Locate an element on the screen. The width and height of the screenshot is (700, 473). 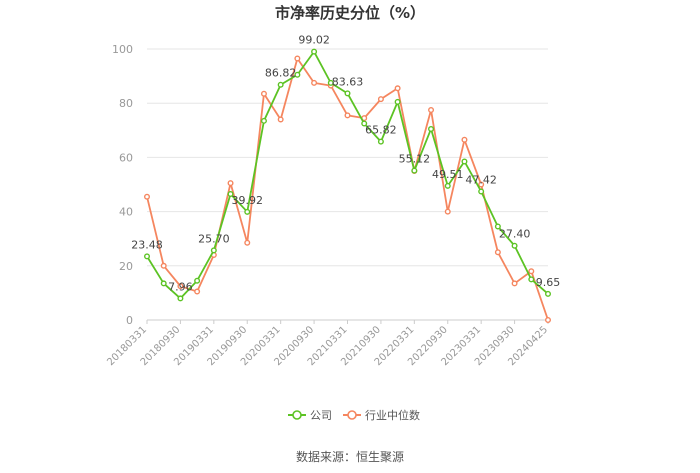
legend-item-industry-median: 行业中位数 is located at coordinates (381, 415).